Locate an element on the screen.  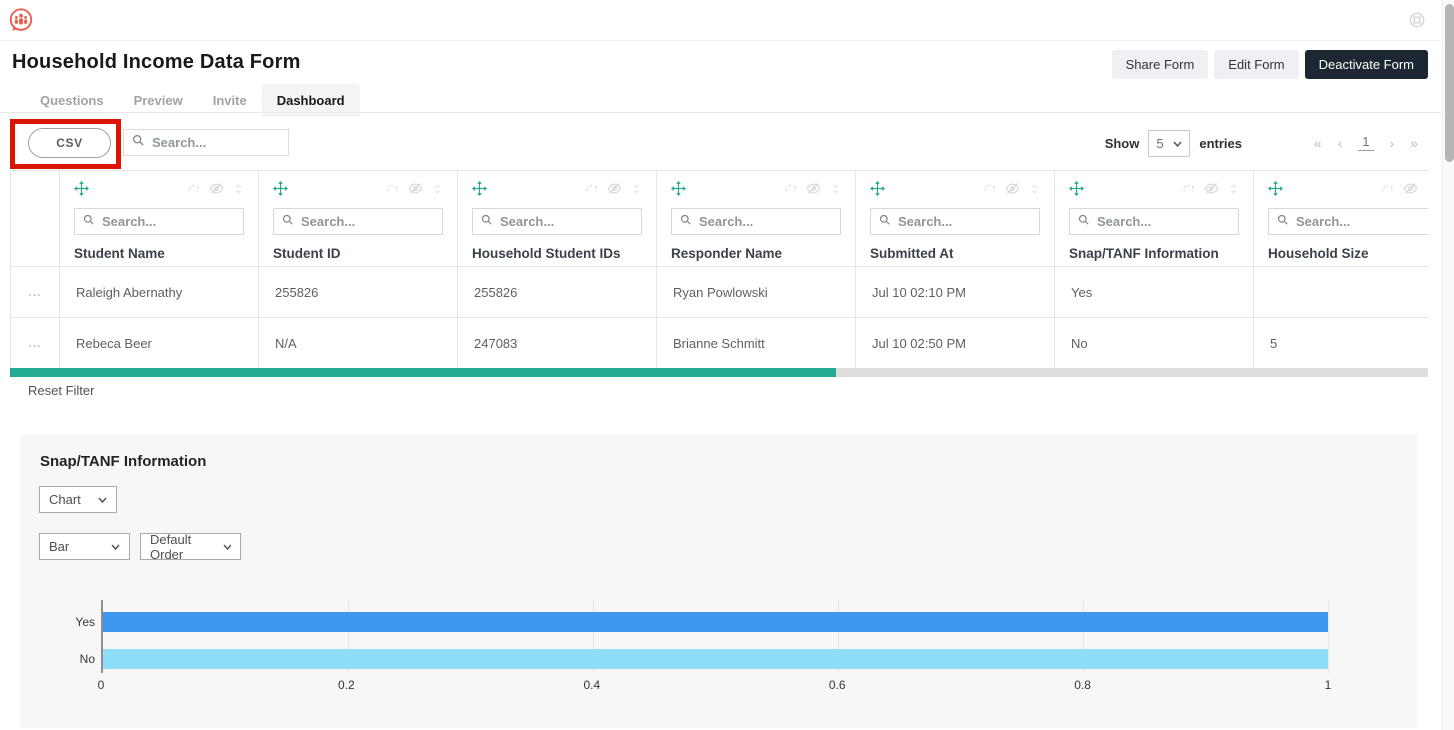
table-cell: 5 is located at coordinates (1341, 343).